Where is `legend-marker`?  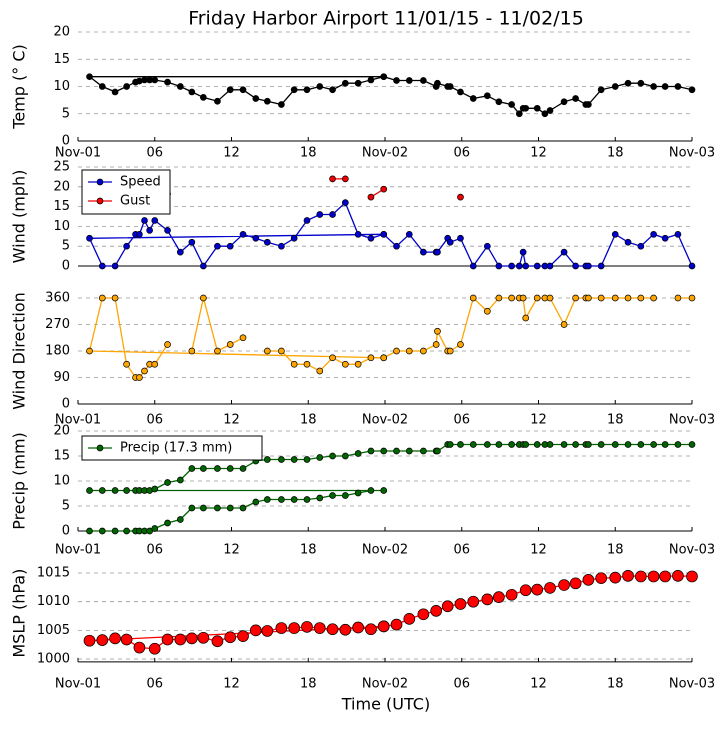 legend-marker is located at coordinates (100, 448).